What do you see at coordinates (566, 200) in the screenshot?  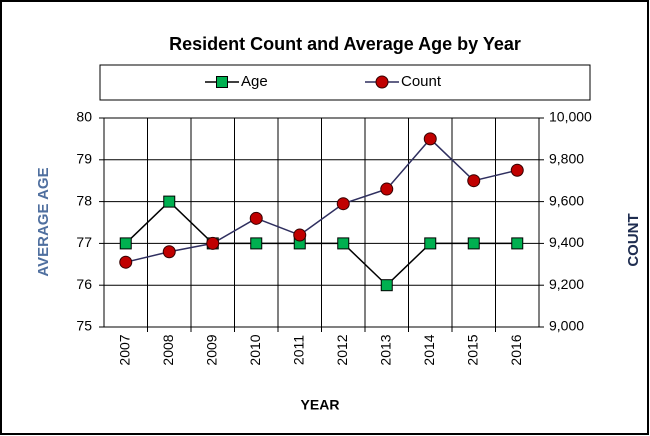 I see `y2-tick-label: 9,600` at bounding box center [566, 200].